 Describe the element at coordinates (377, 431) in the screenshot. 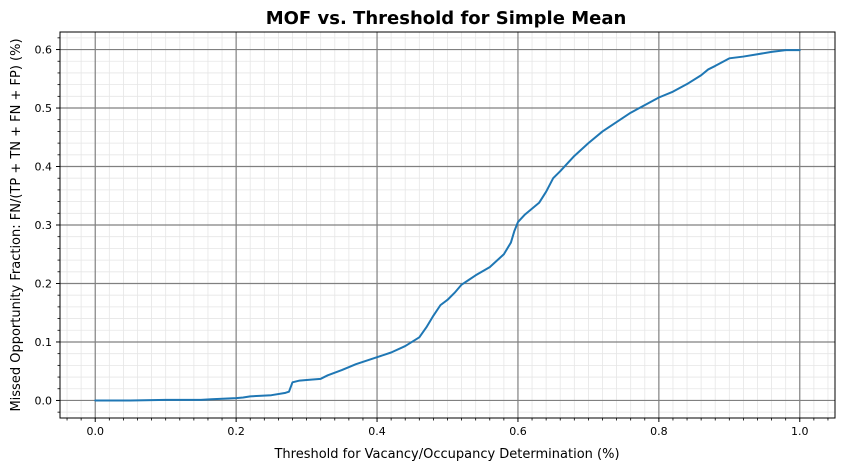

I see `x-tick-label: 0.4` at that location.